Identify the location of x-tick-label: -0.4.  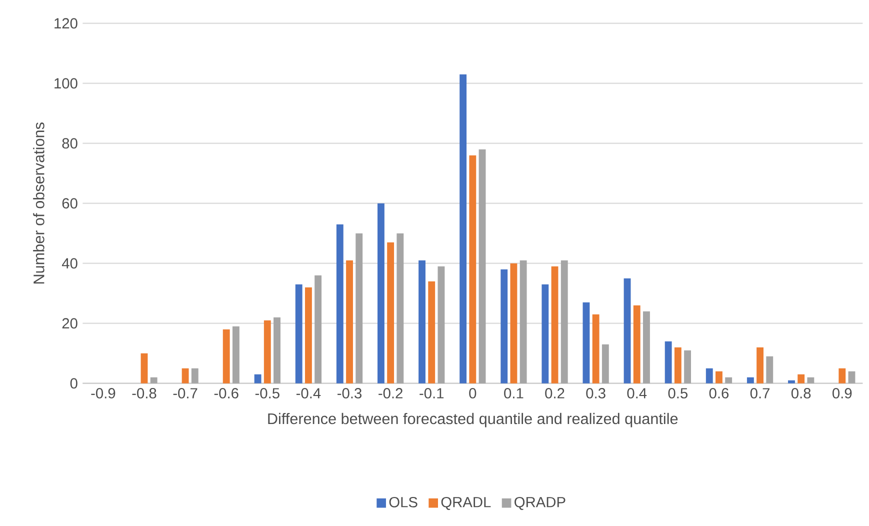
(308, 393).